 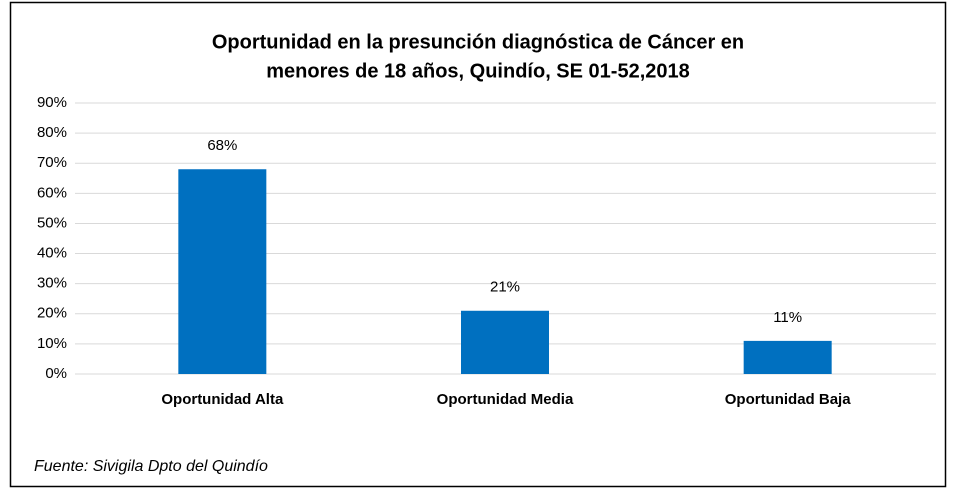 What do you see at coordinates (52, 343) in the screenshot?
I see `y-tick-label: 10%` at bounding box center [52, 343].